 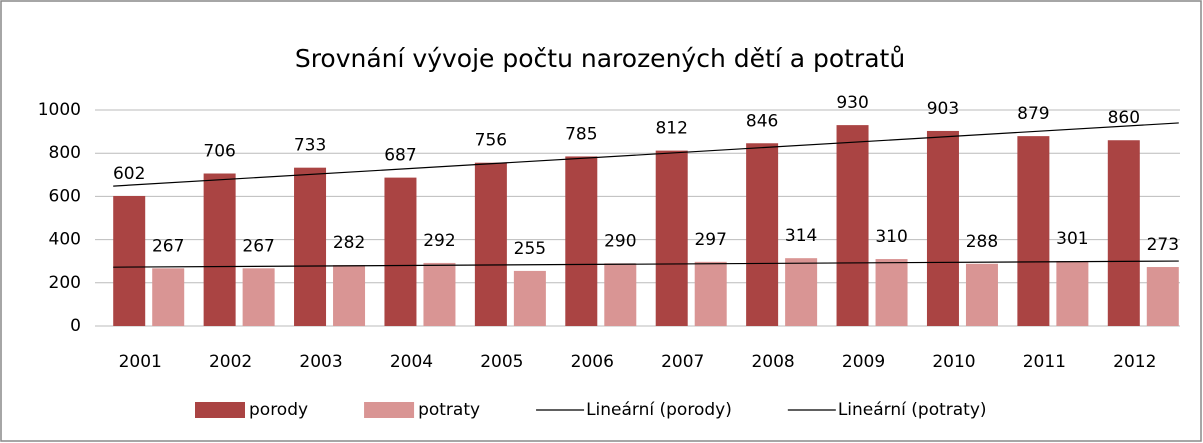 What do you see at coordinates (59, 110) in the screenshot?
I see `y-tick-label: 1000` at bounding box center [59, 110].